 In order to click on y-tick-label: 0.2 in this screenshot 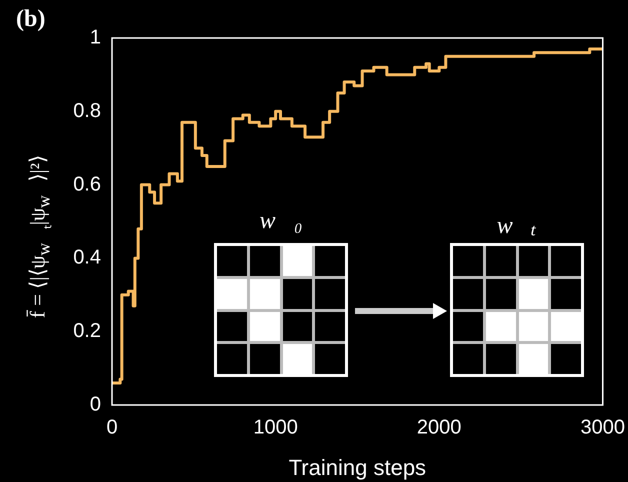, I will do `click(87, 331)`.